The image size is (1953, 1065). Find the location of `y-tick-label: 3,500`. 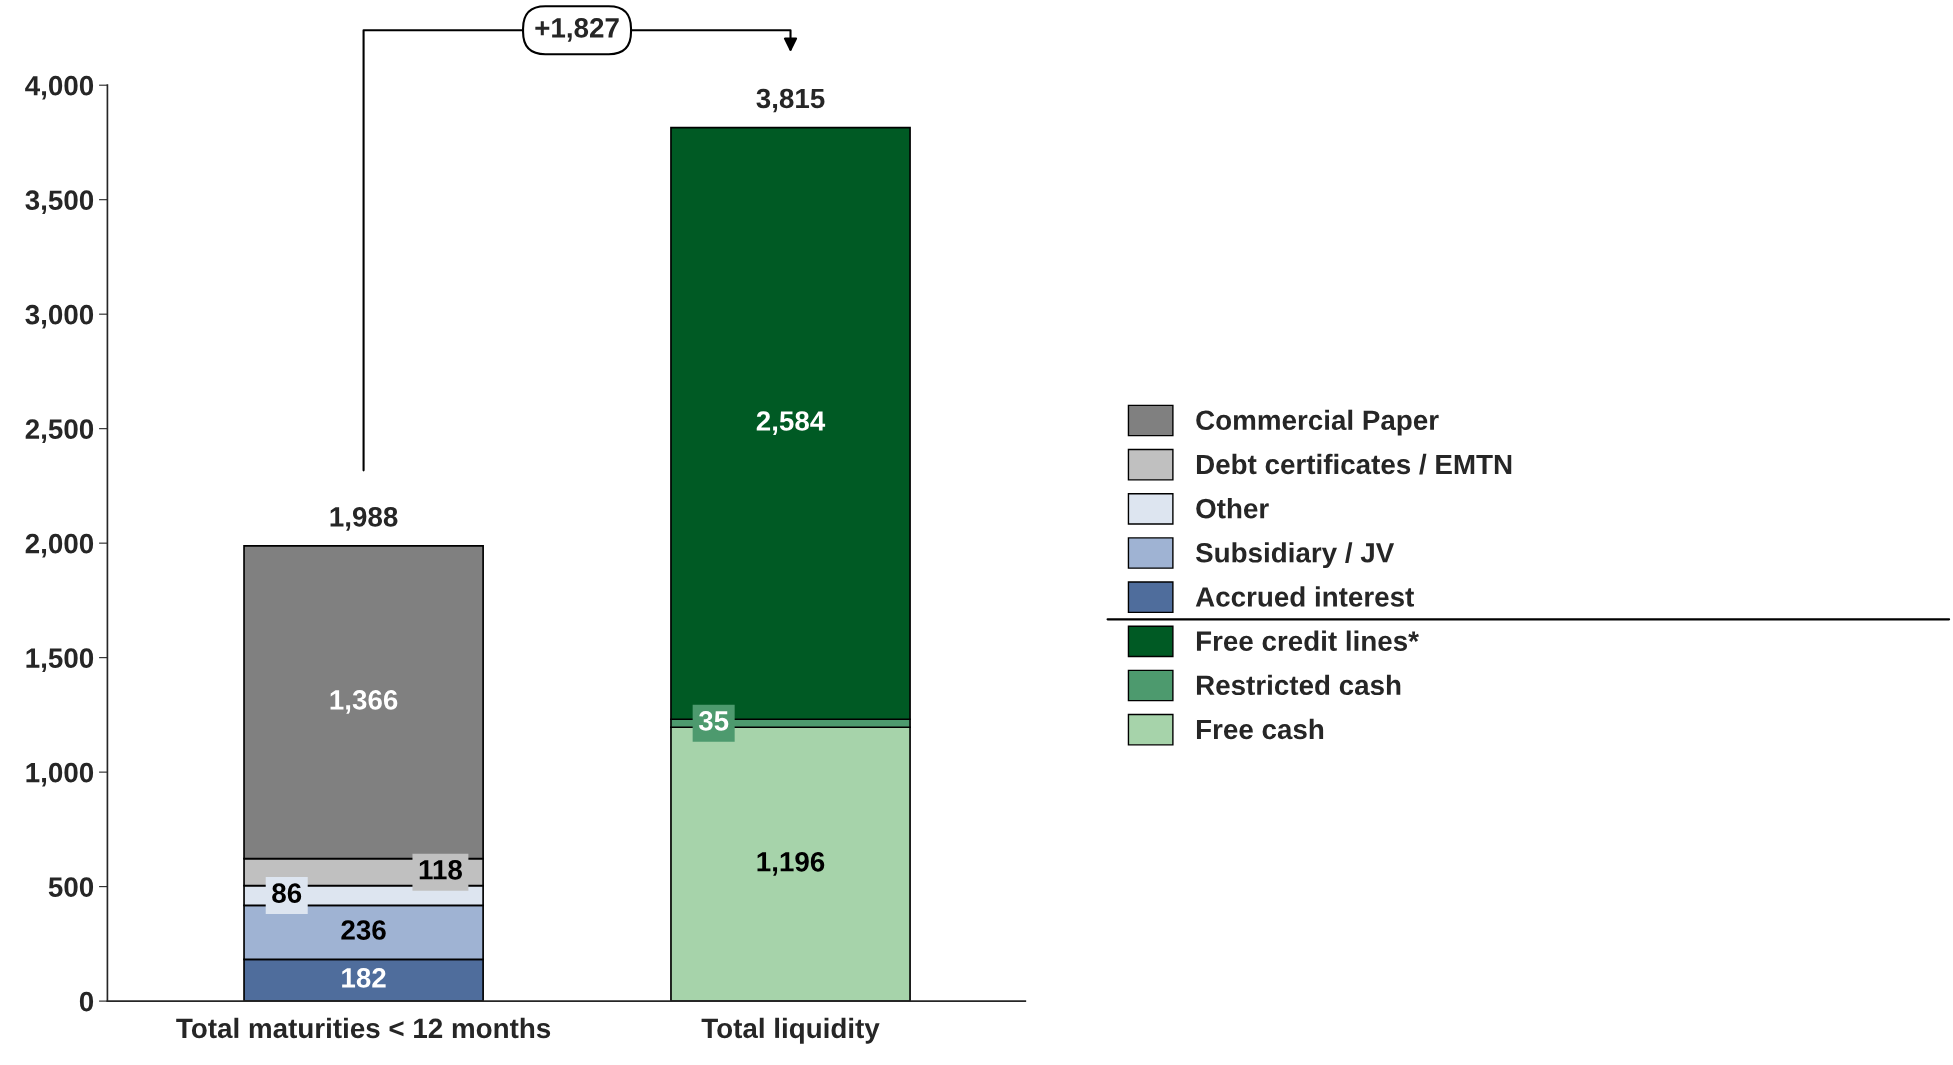

y-tick-label: 3,500 is located at coordinates (59, 202).